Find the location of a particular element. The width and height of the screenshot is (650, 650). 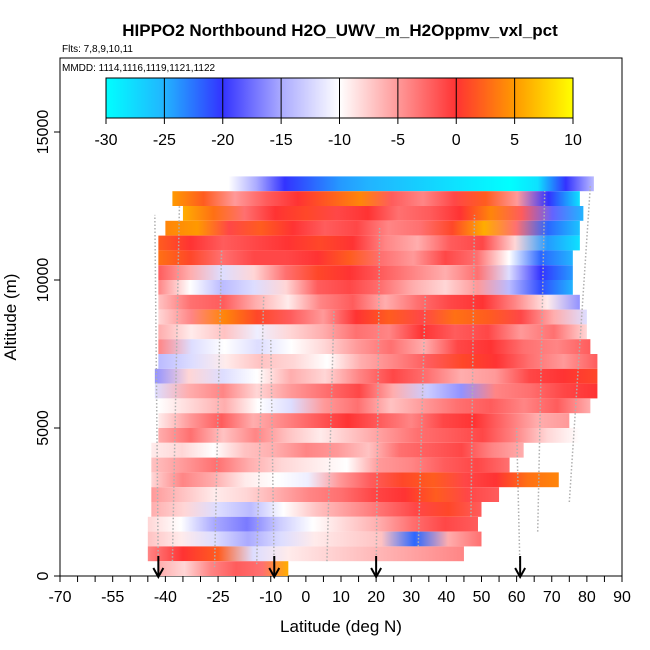

y-tick-label: 0 is located at coordinates (43, 575).